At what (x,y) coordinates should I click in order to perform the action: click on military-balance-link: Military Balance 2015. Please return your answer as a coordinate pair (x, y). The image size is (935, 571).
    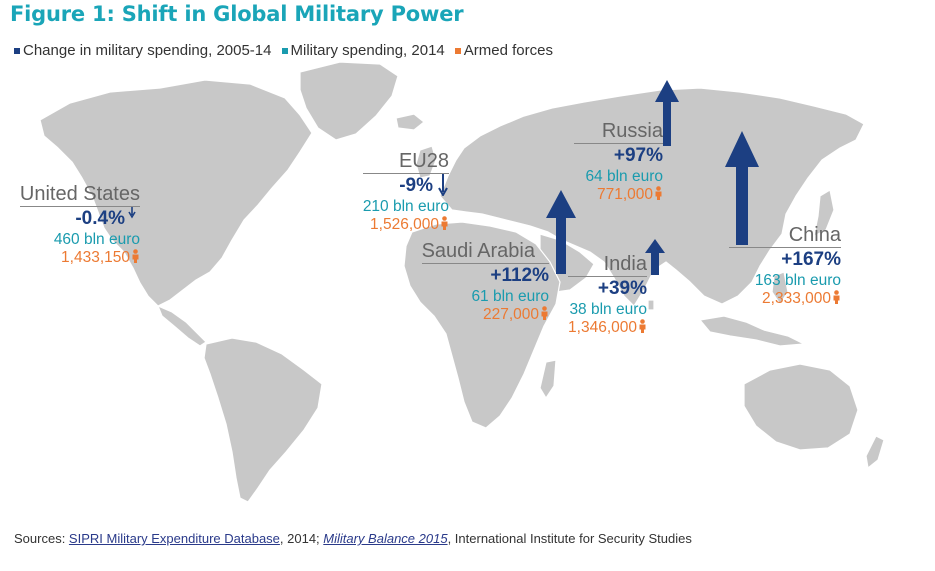
    Looking at the image, I should click on (385, 538).